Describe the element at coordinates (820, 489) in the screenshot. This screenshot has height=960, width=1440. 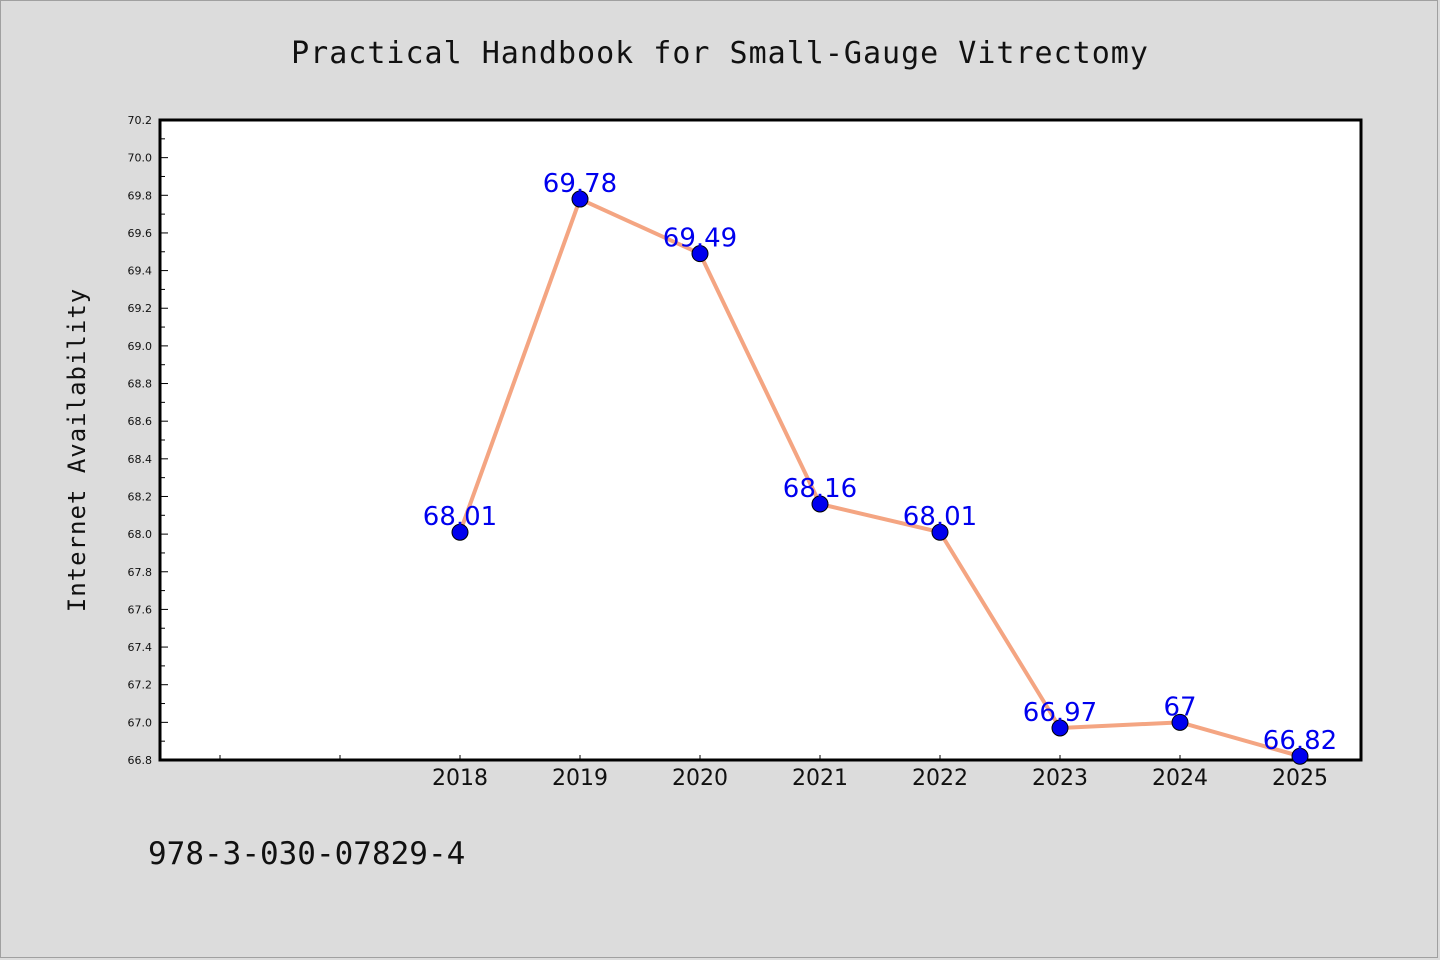
I see `data-label: 68.16` at that location.